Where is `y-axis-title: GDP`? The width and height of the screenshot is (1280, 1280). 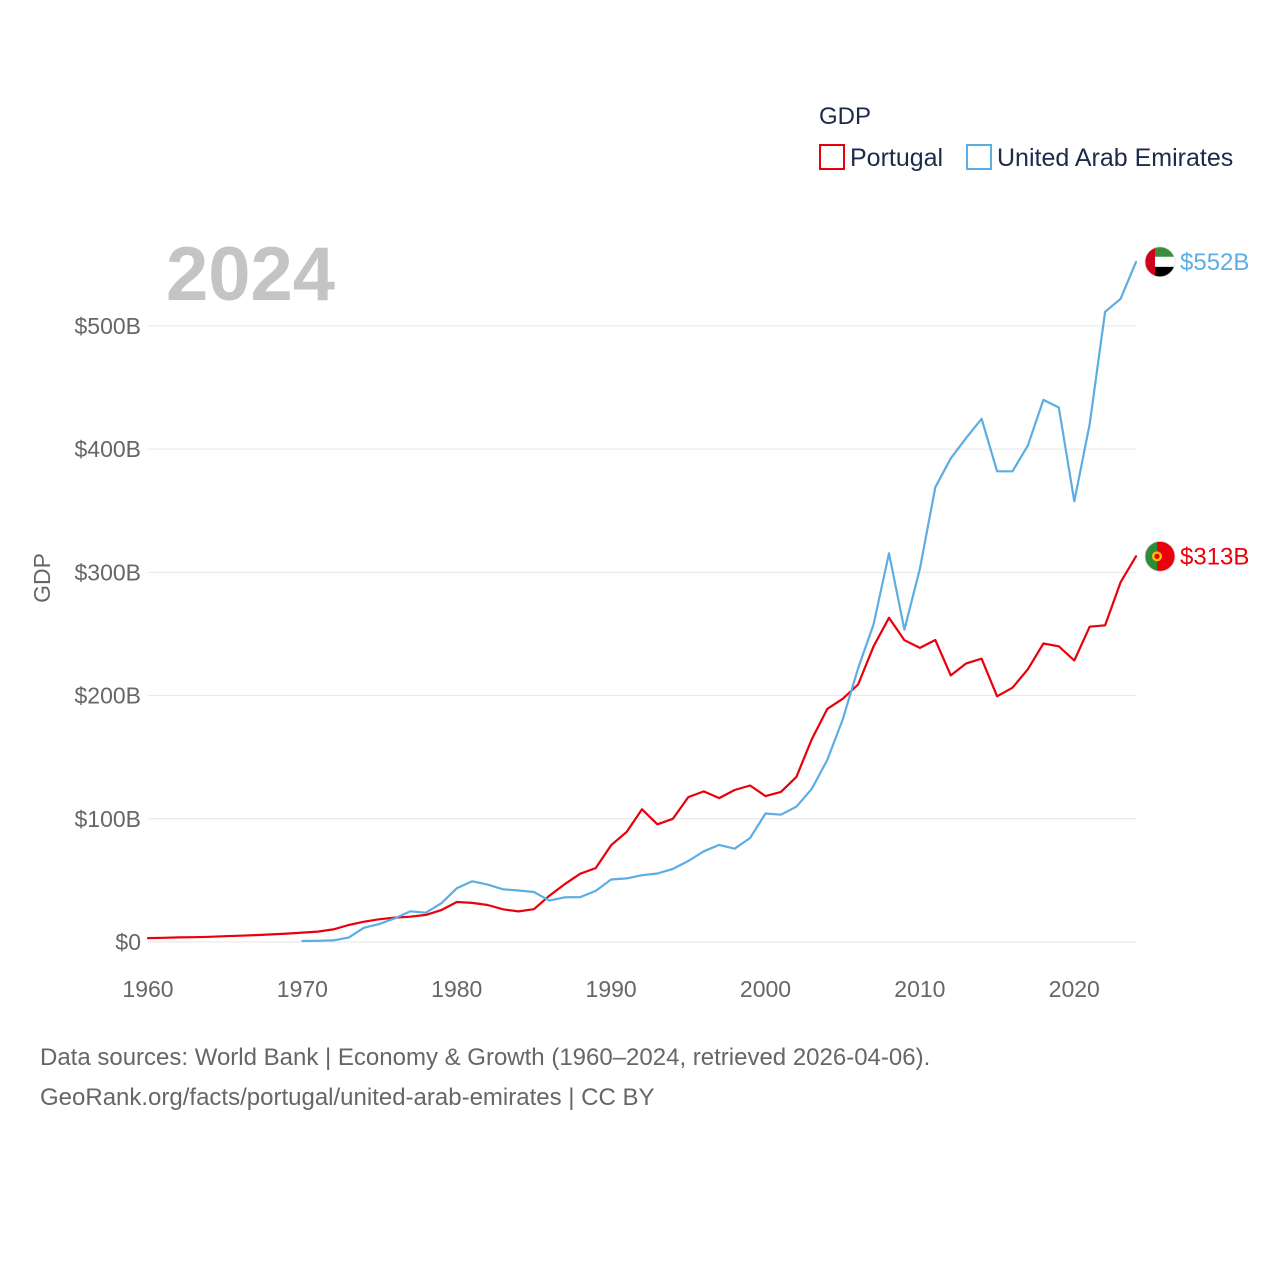 y-axis-title: GDP is located at coordinates (42, 578).